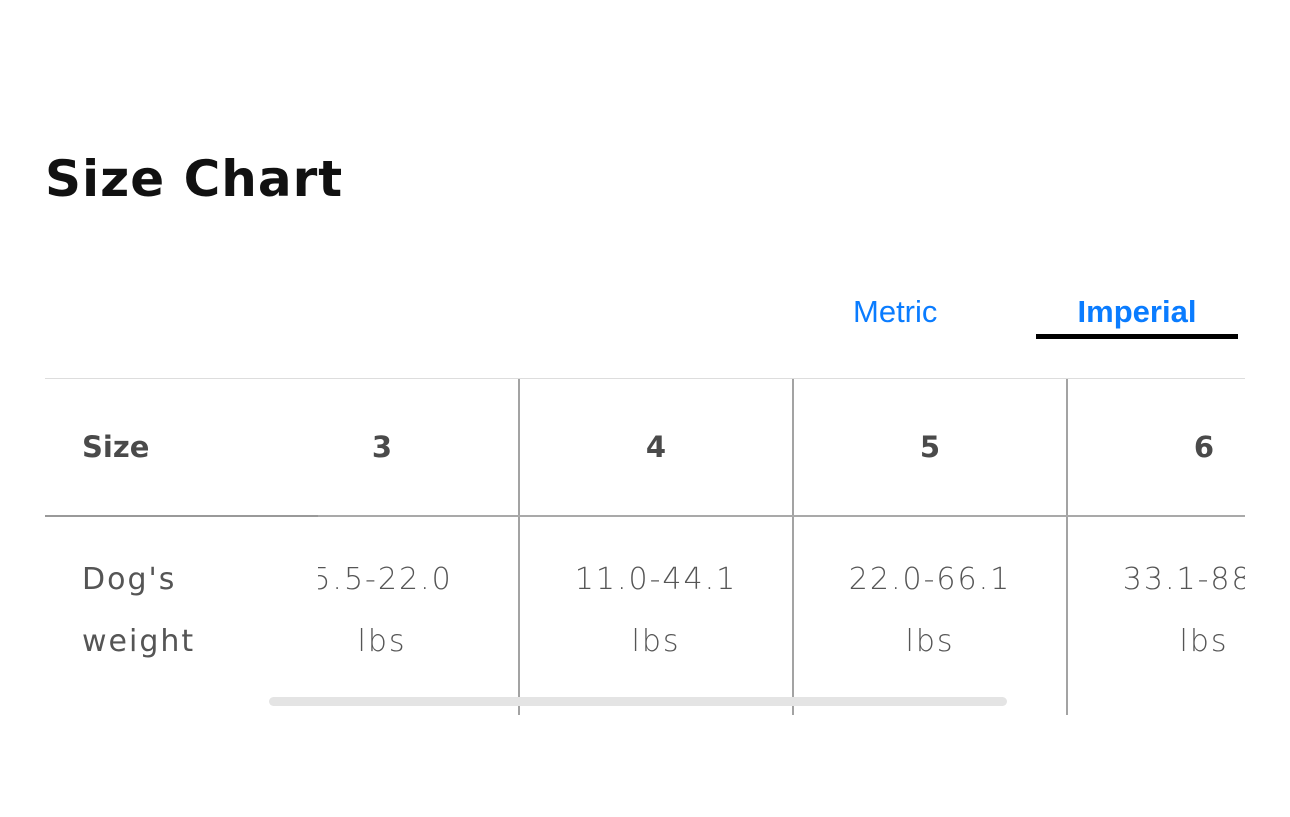 The image size is (1290, 817). What do you see at coordinates (116, 447) in the screenshot?
I see `row-header-size: Size` at bounding box center [116, 447].